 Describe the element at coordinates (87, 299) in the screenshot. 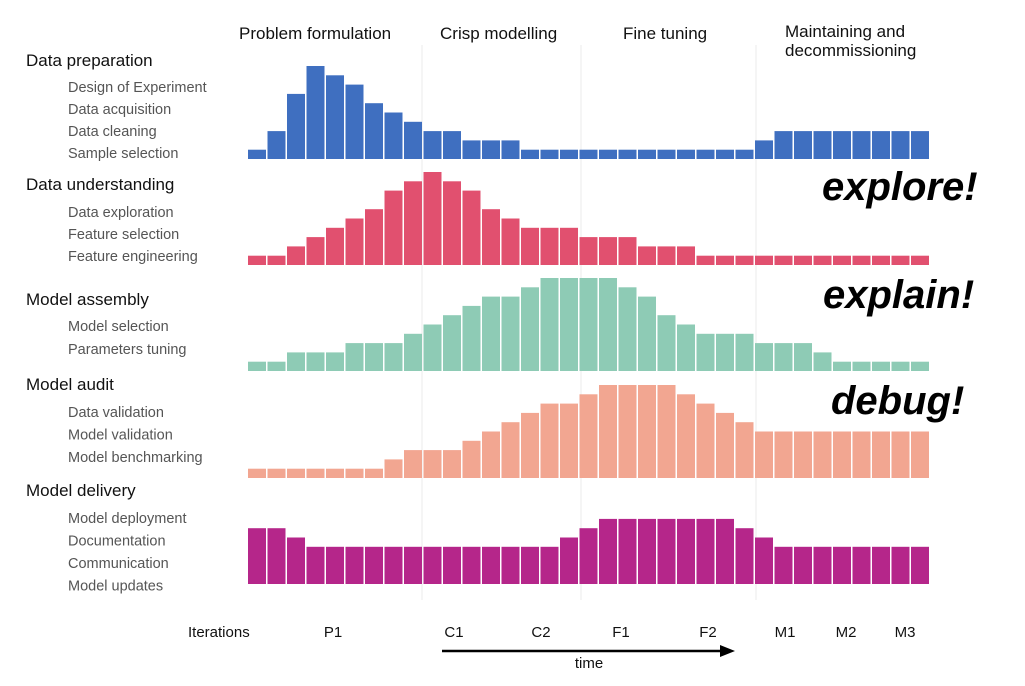

I see `stage-label: Model assembly` at that location.